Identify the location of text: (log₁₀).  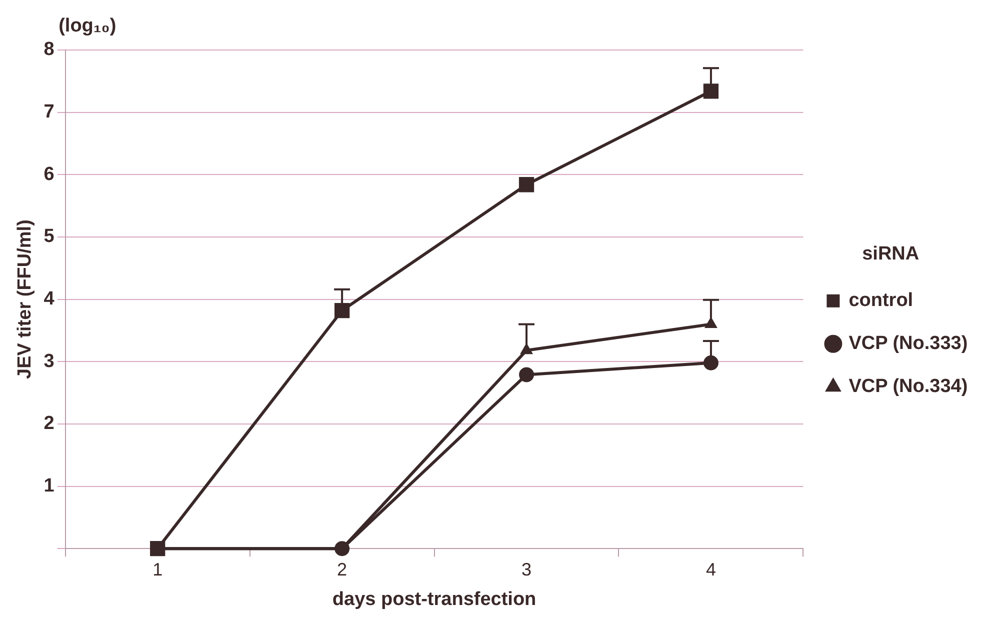
(87, 26).